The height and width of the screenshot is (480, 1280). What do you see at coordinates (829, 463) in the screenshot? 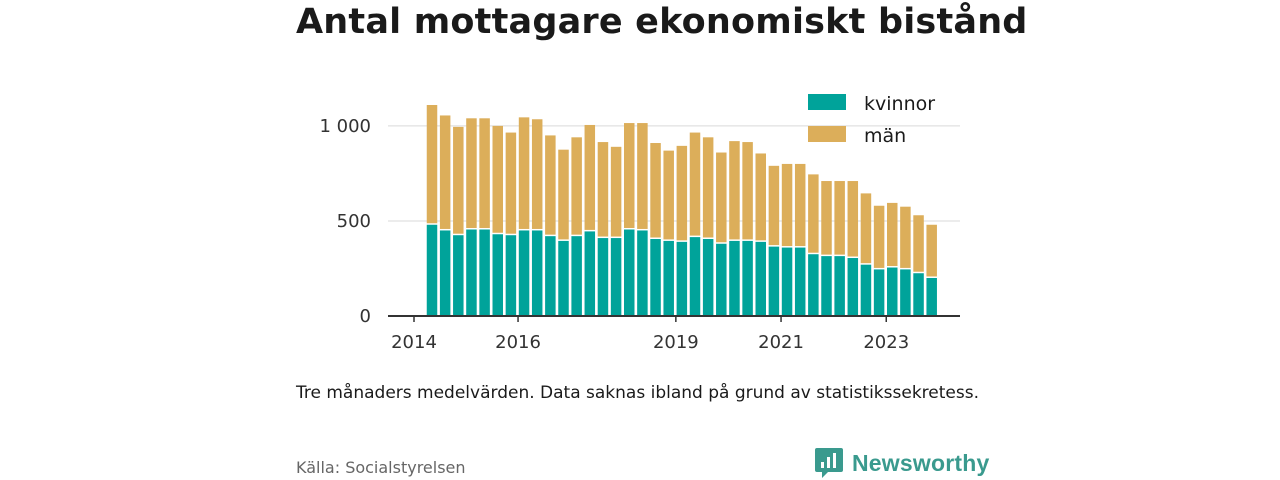
I see `newsworthy-logo-icon` at bounding box center [829, 463].